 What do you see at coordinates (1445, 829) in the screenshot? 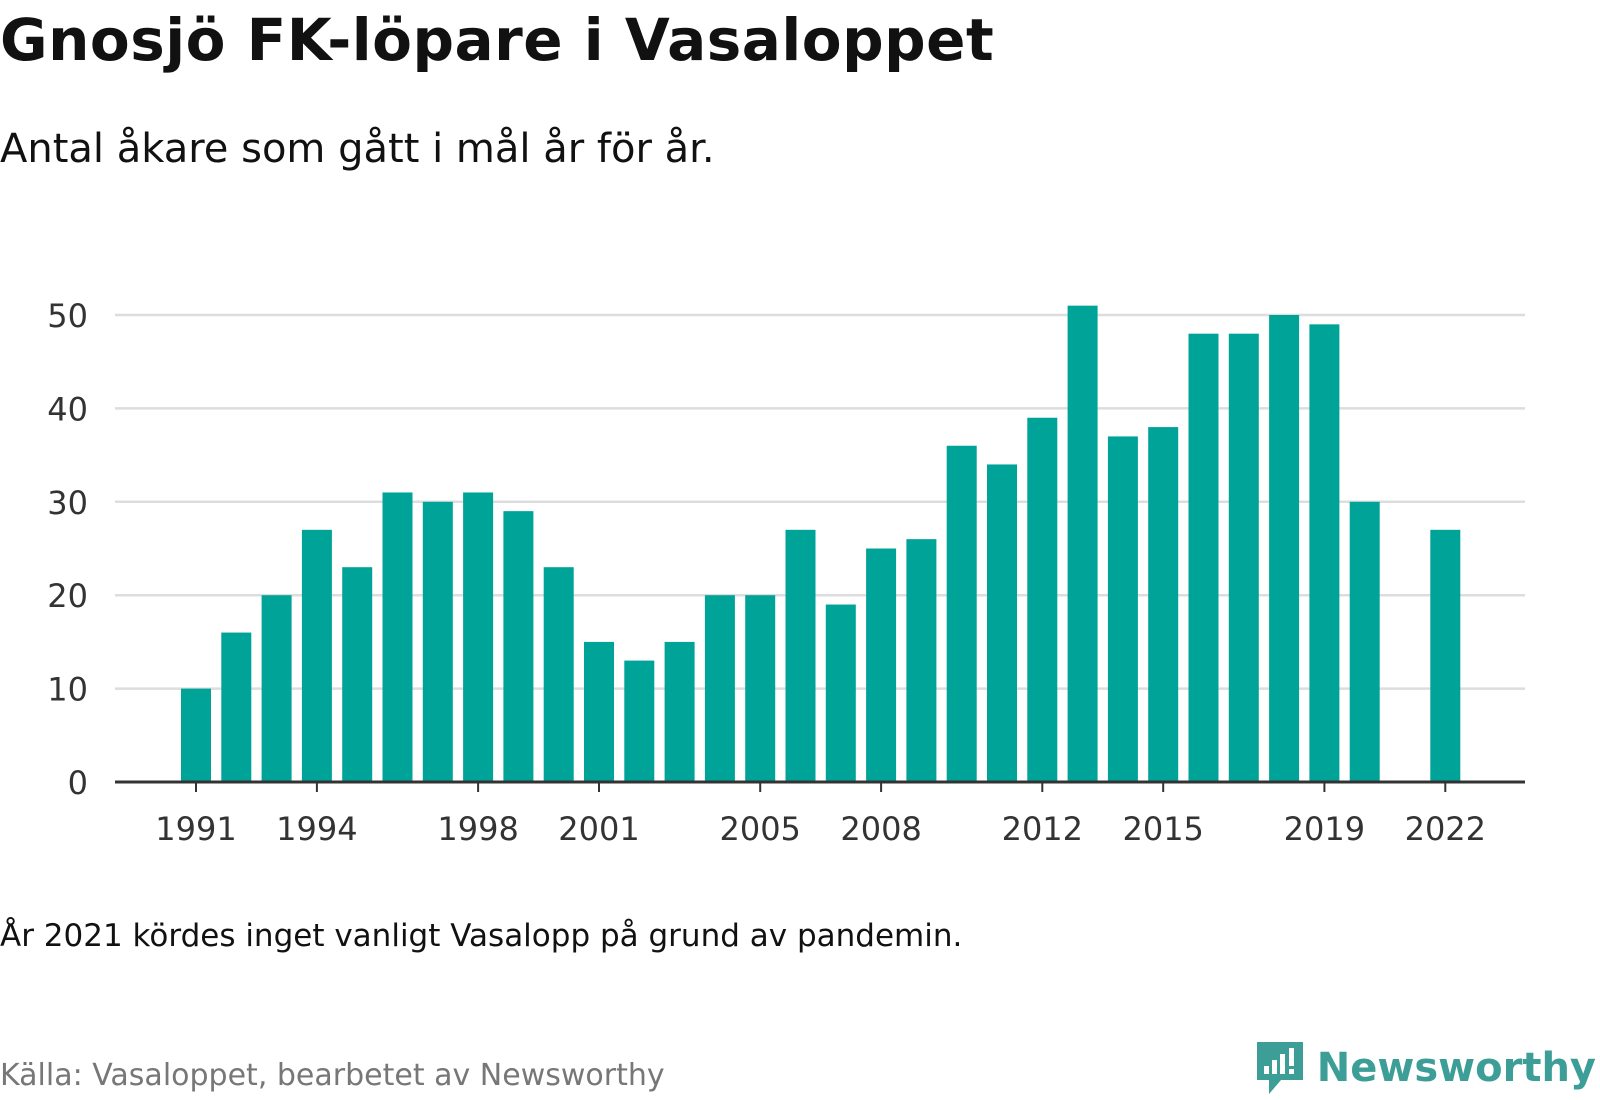
I see `x-tick-label: 2022` at bounding box center [1445, 829].